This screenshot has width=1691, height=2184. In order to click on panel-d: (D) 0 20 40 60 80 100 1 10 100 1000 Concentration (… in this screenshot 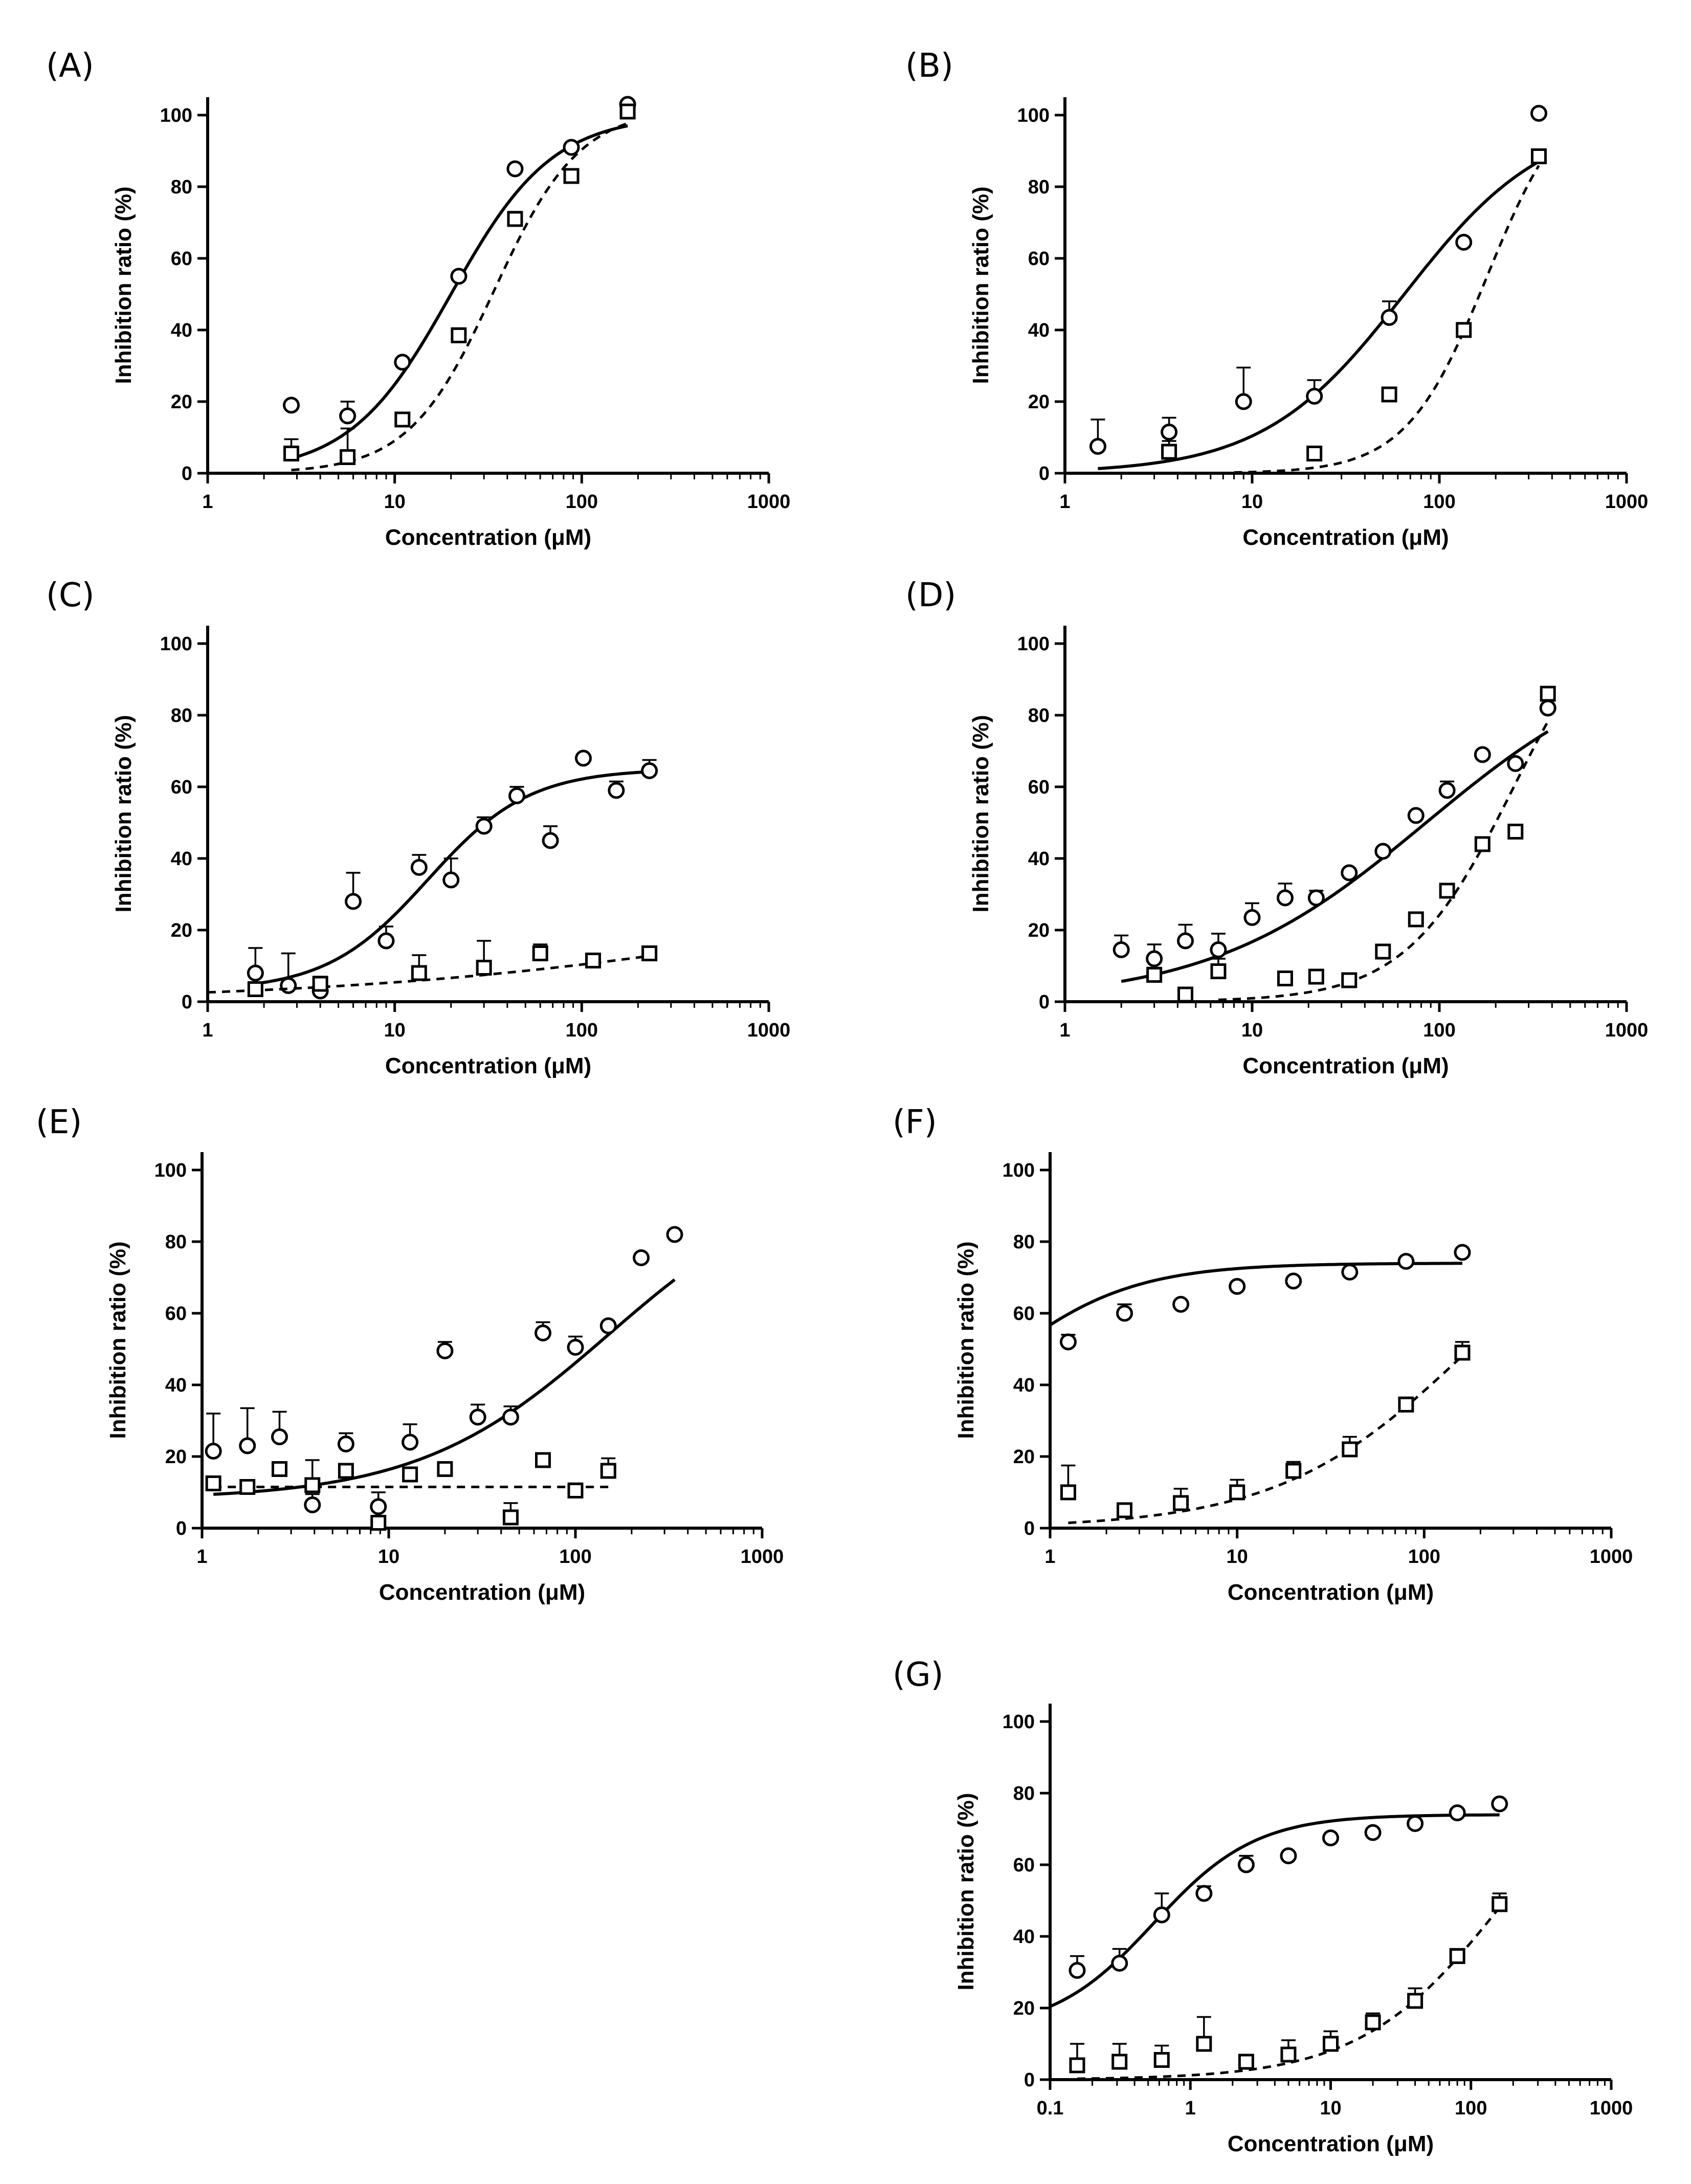, I will do `click(1276, 827)`.